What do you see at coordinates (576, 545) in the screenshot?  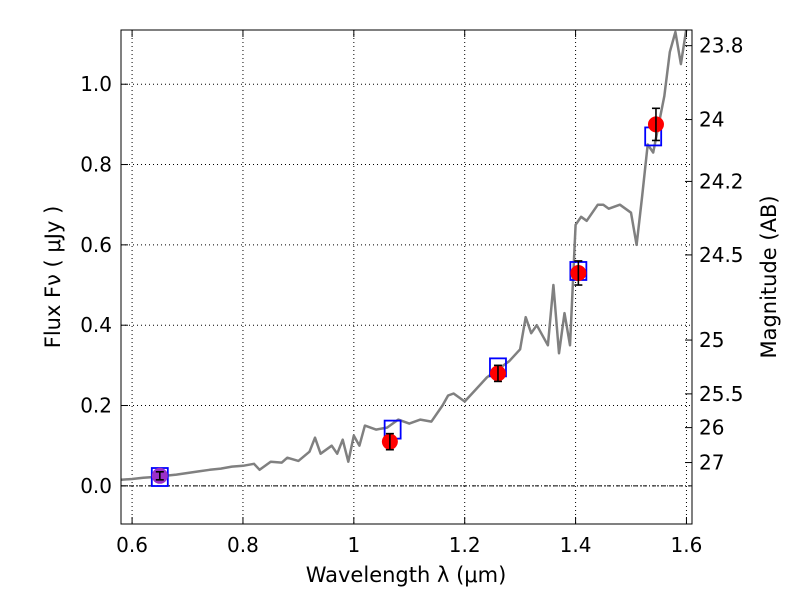 I see `x-tick-label: 1.4` at bounding box center [576, 545].